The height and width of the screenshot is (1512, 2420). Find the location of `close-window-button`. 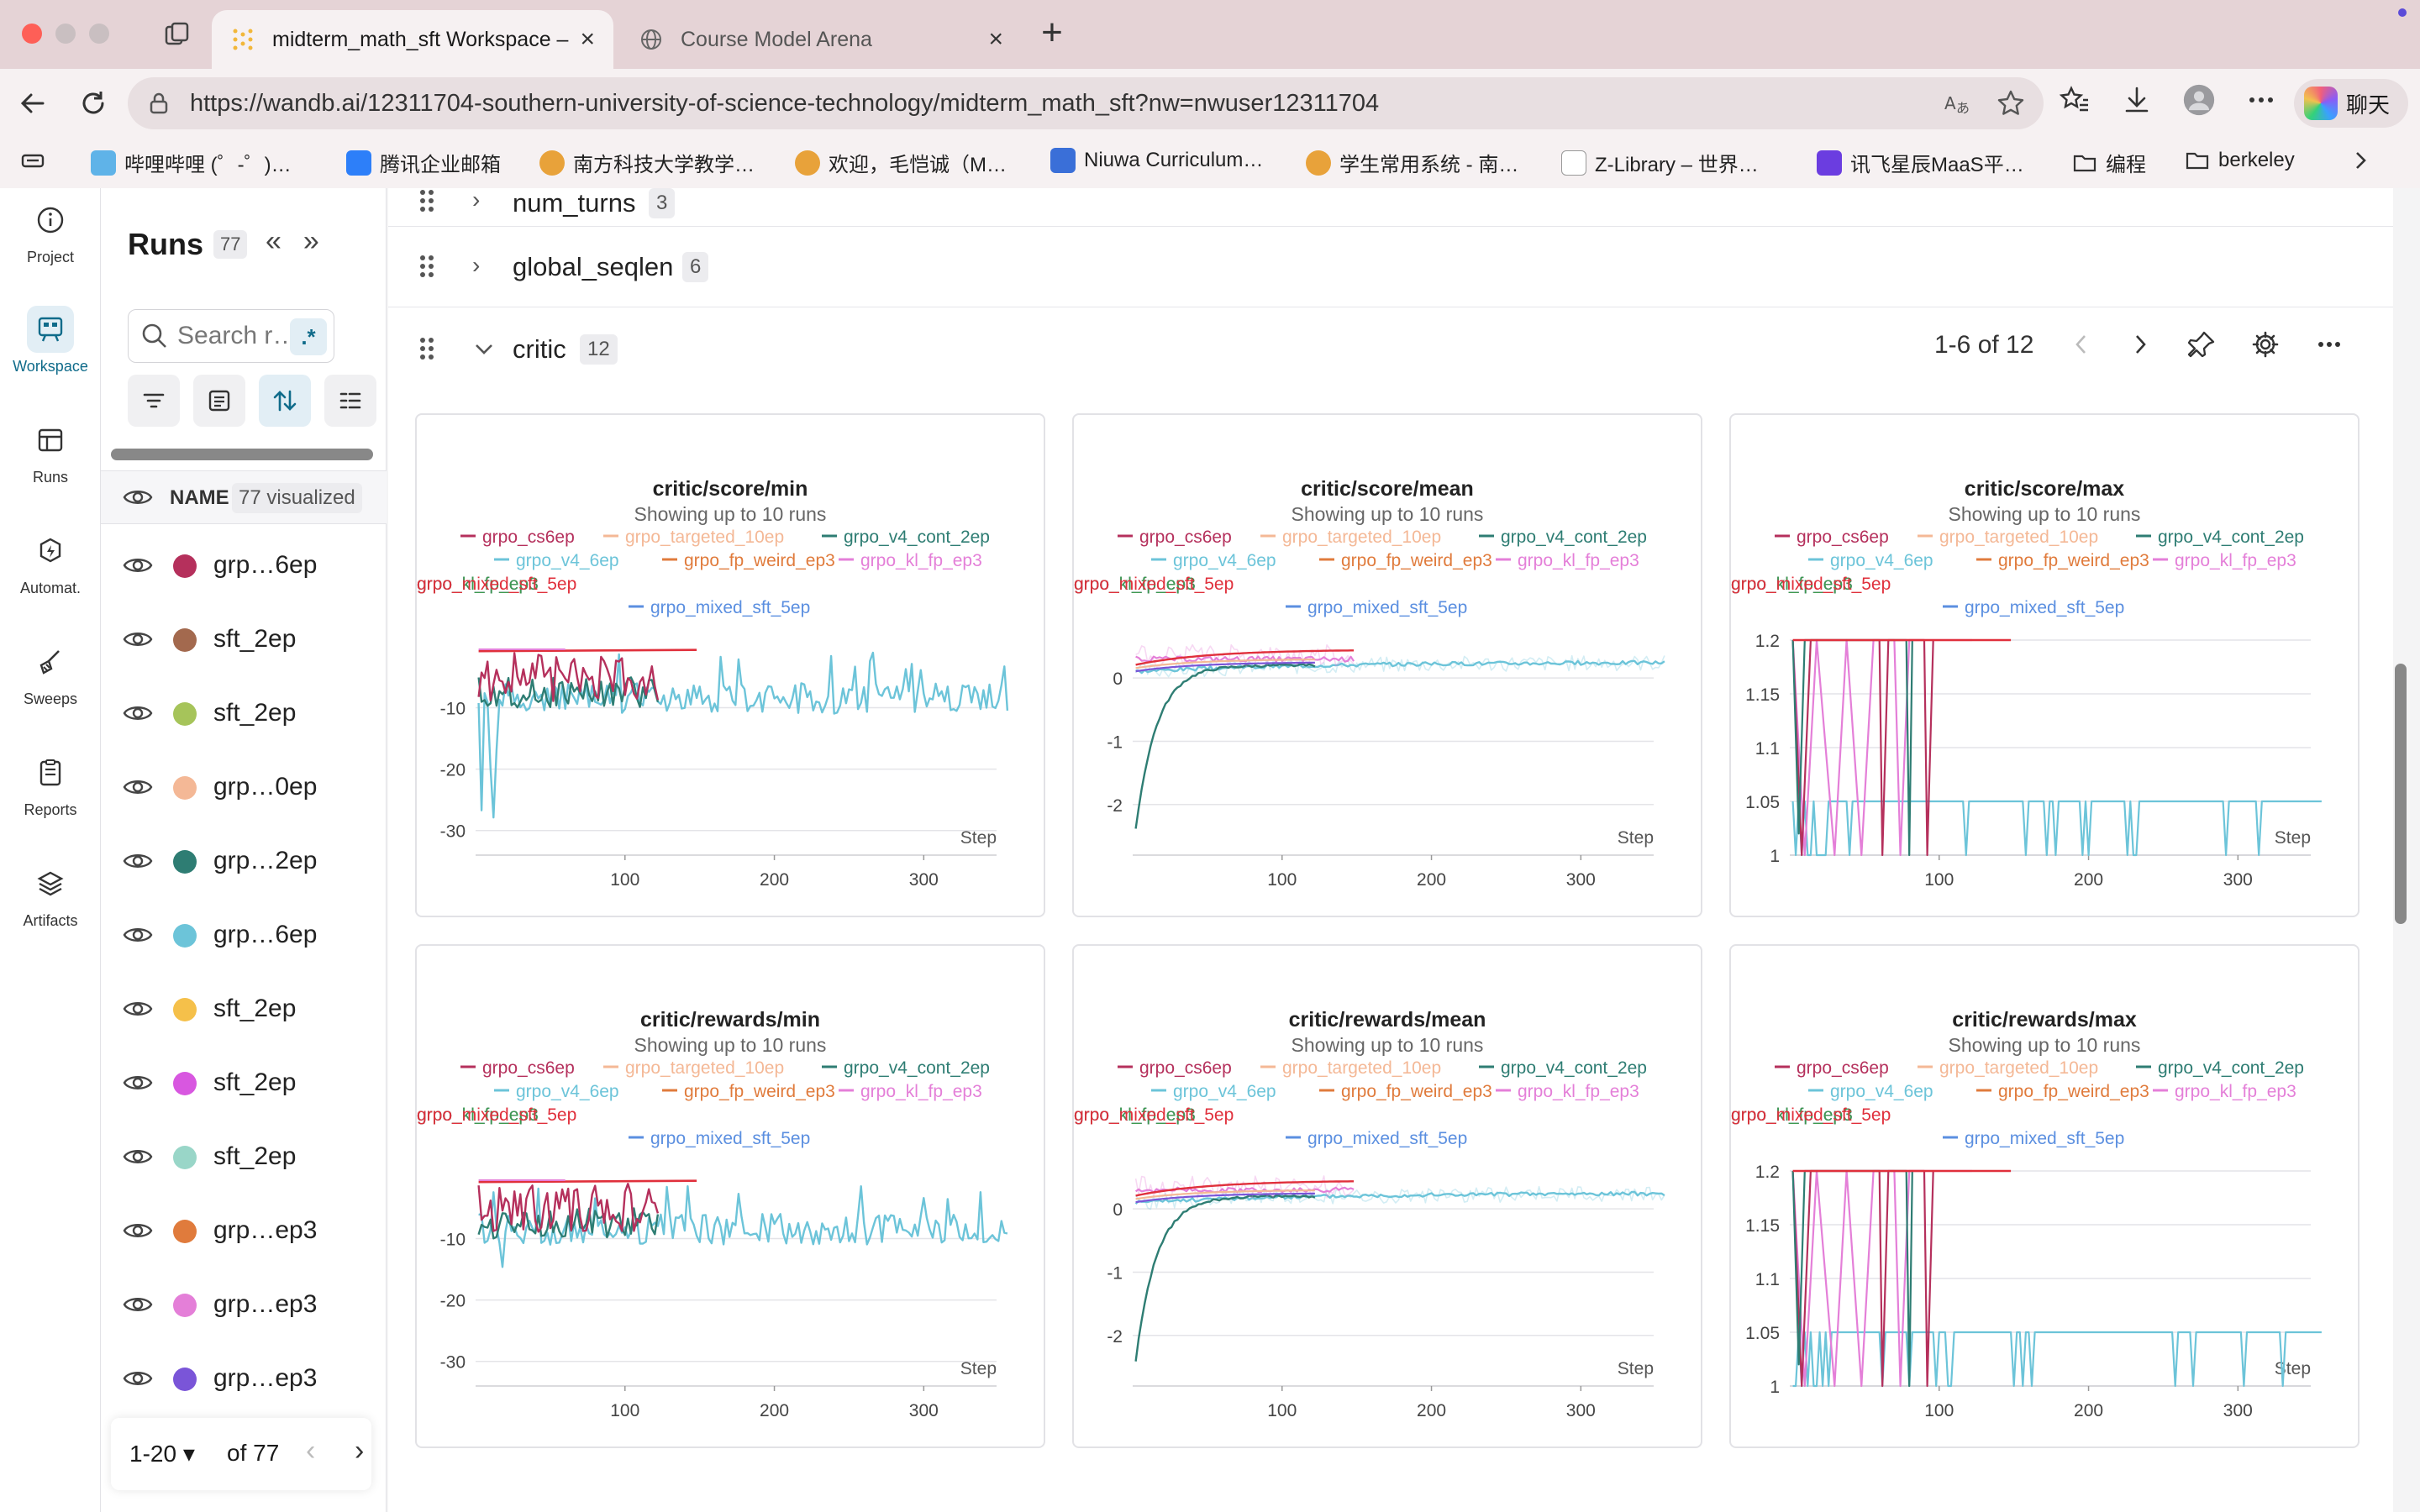

close-window-button is located at coordinates (32, 34).